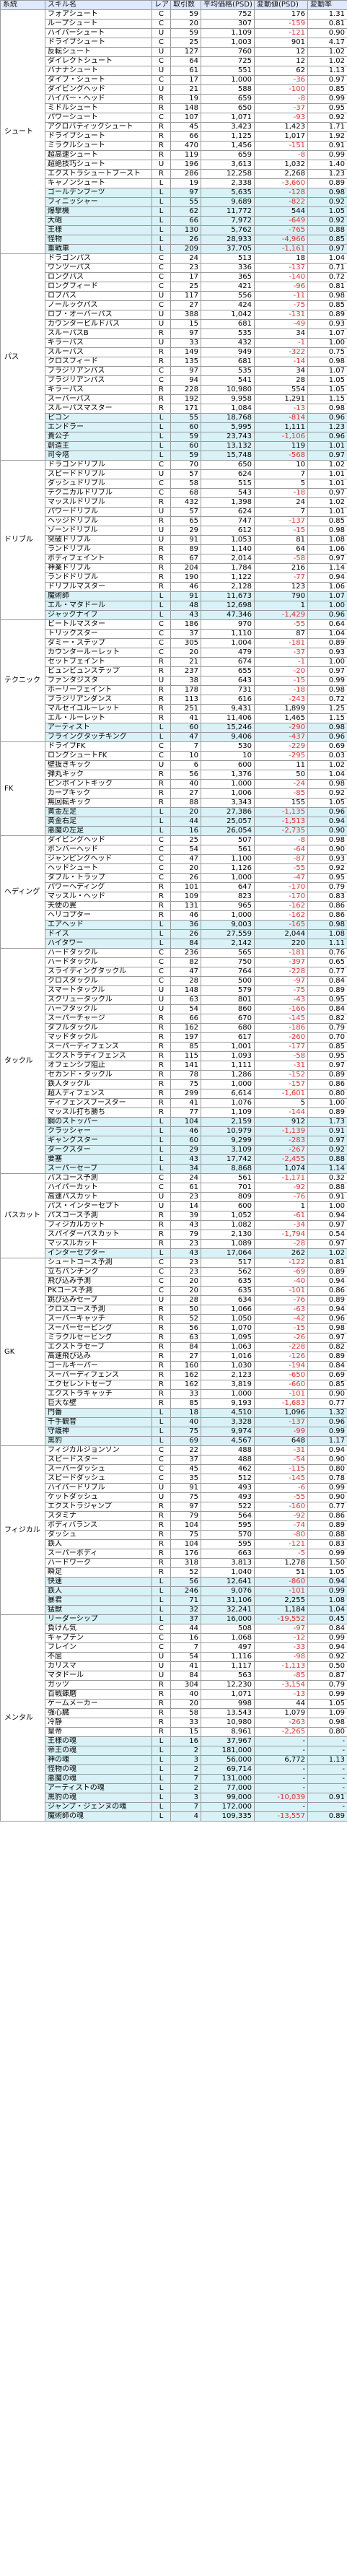  What do you see at coordinates (98, 1507) in the screenshot?
I see `skill-name-cell: エクストラジャンプ` at bounding box center [98, 1507].